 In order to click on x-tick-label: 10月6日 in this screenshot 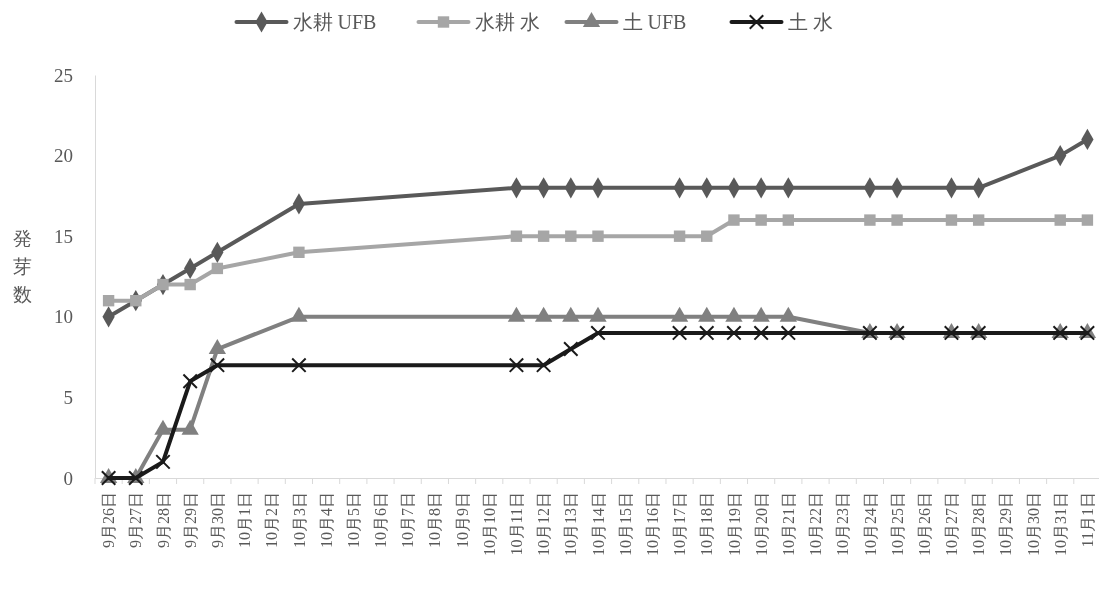, I will do `click(381, 520)`.